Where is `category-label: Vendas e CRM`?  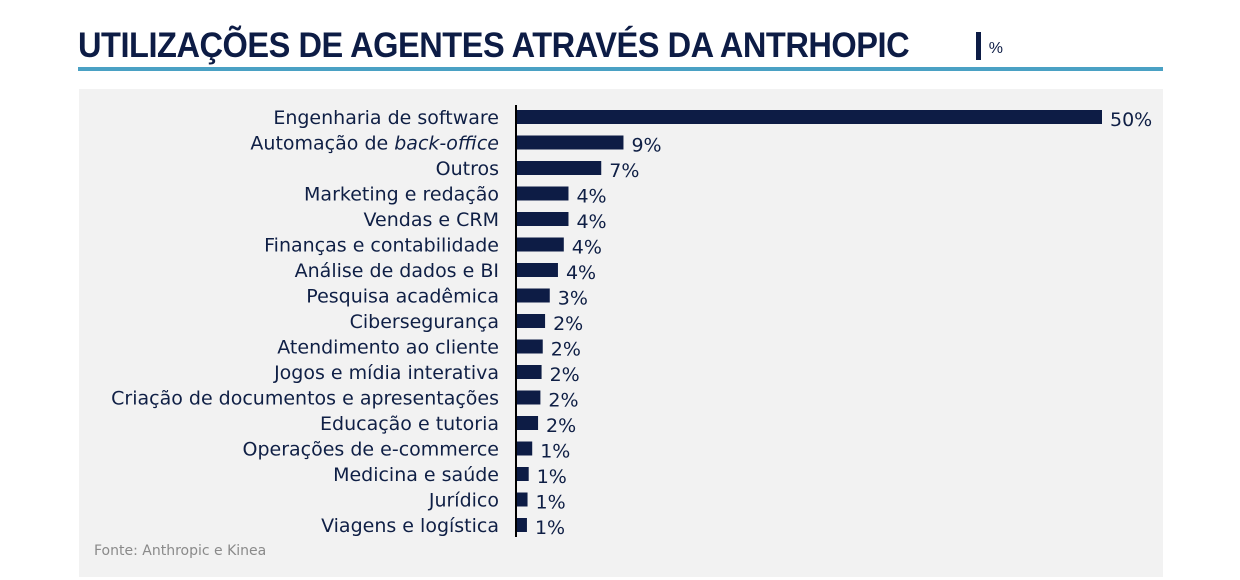
category-label: Vendas e CRM is located at coordinates (432, 220).